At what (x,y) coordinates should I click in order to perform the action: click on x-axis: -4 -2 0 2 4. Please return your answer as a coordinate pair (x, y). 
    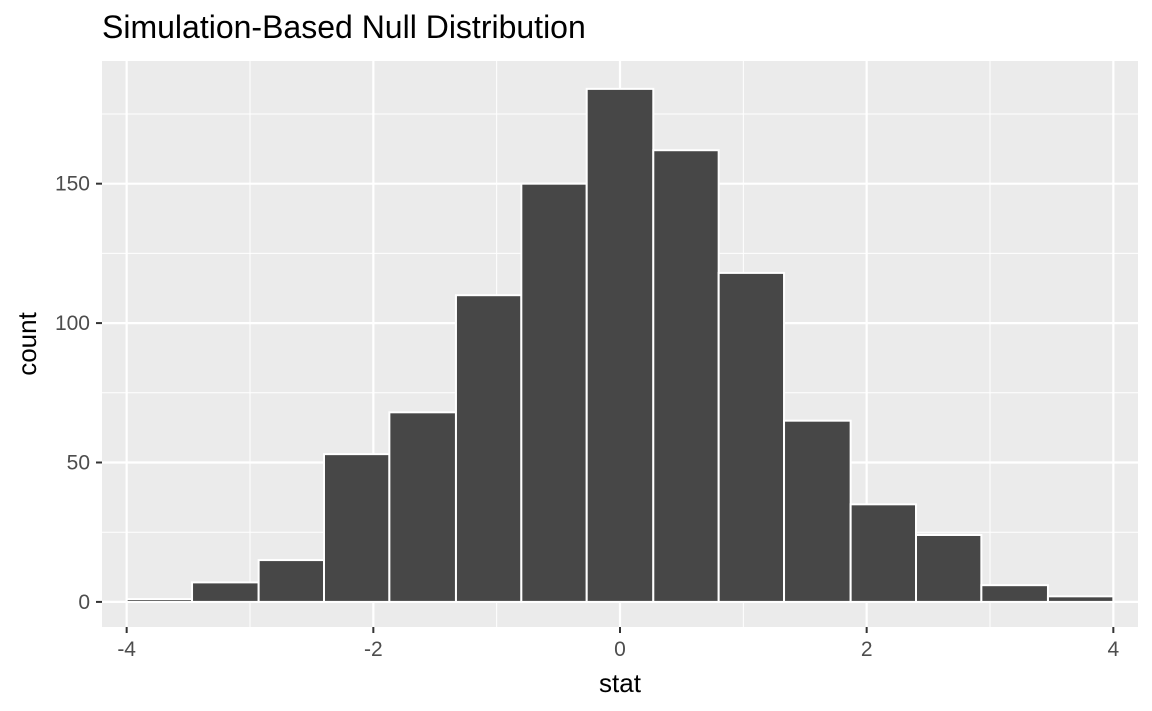
    Looking at the image, I should click on (618, 644).